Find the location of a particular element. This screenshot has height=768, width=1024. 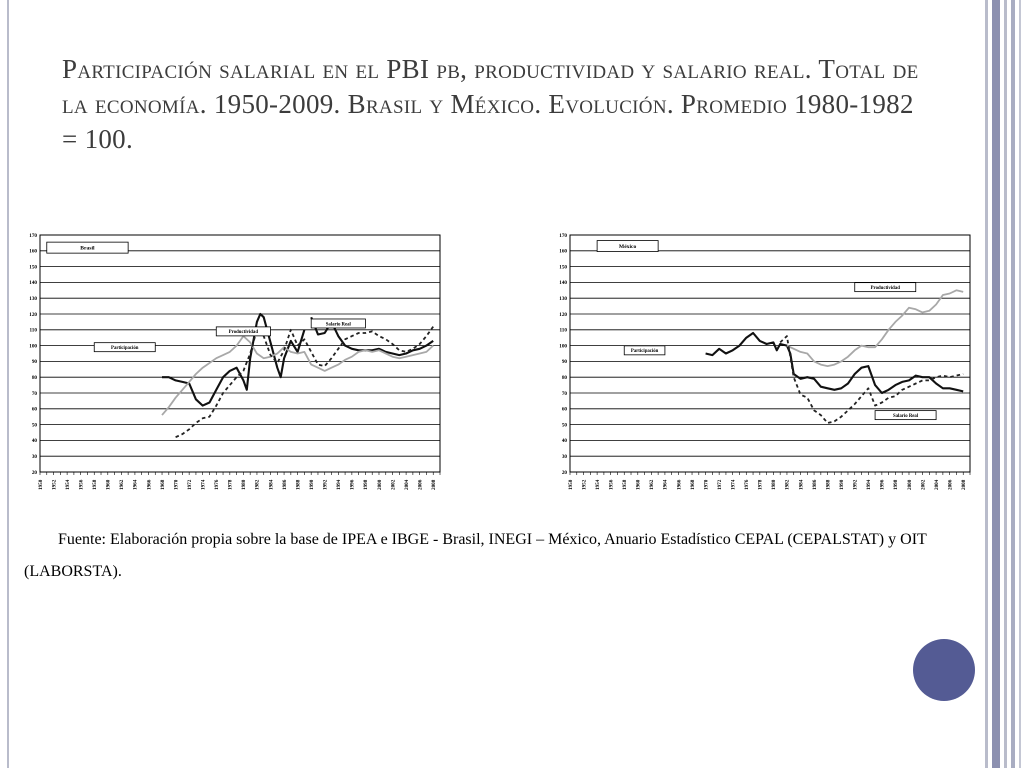

x-tick-label: 1962 is located at coordinates (652, 484).